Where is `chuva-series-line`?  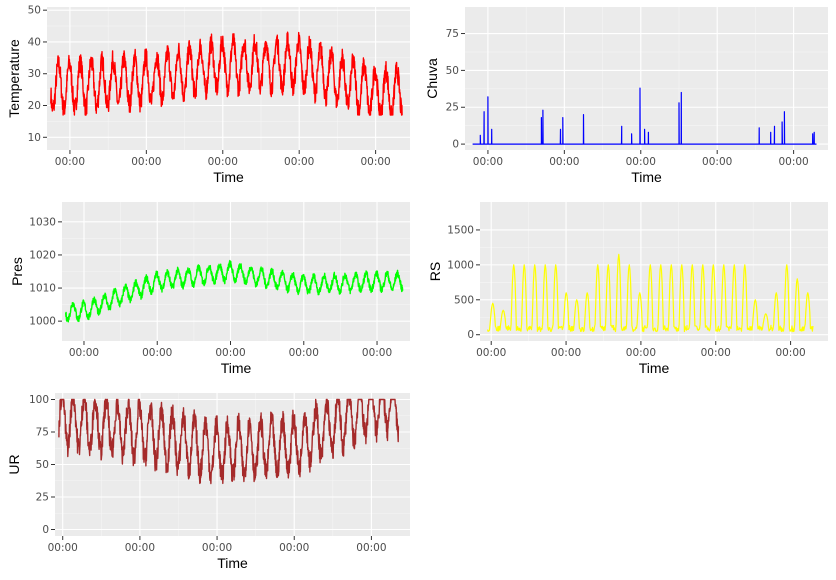 chuva-series-line is located at coordinates (644, 116).